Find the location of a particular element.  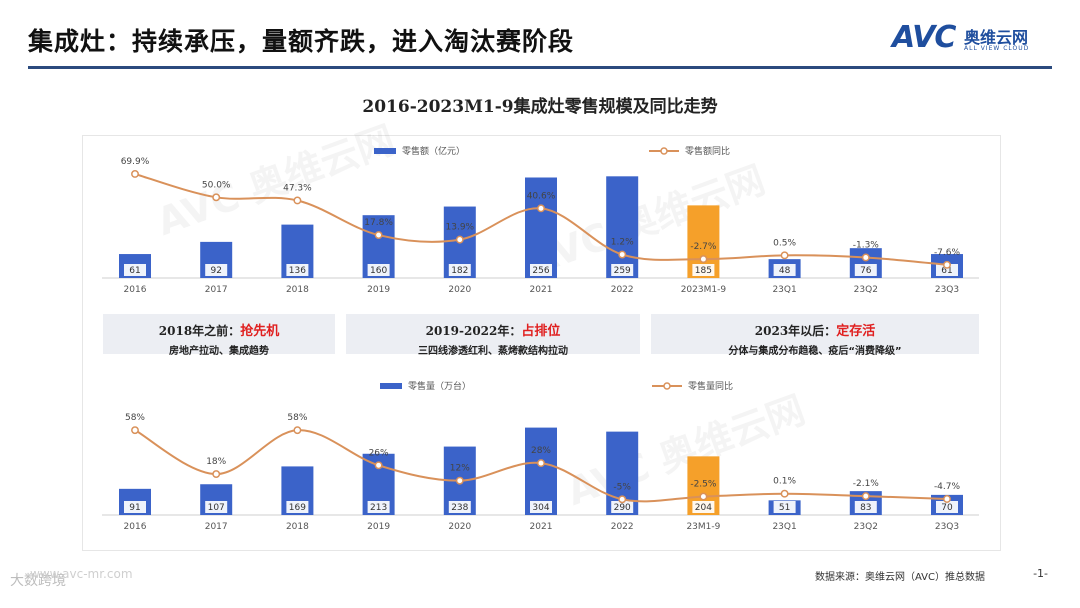

yoy-value-label: 13.9% is located at coordinates (460, 228).